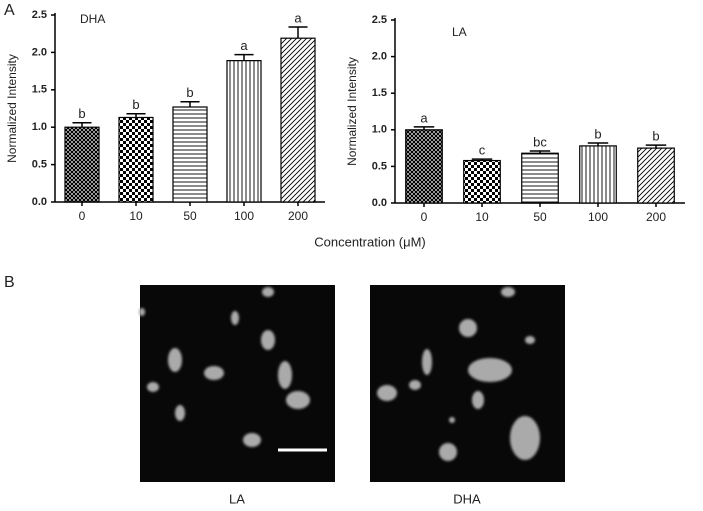  What do you see at coordinates (237, 498) in the screenshot?
I see `image-label: LA` at bounding box center [237, 498].